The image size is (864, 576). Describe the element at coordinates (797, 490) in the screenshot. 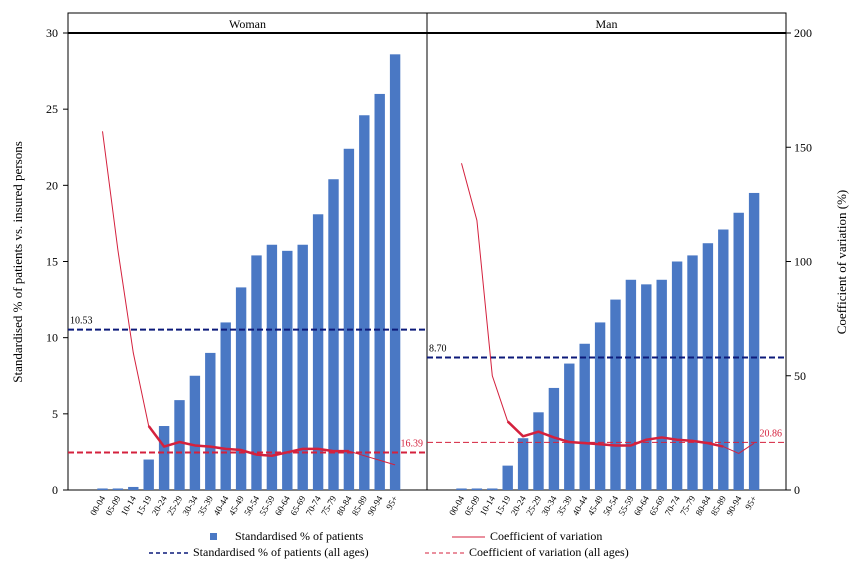

I see `y2-tick-label: 0` at that location.